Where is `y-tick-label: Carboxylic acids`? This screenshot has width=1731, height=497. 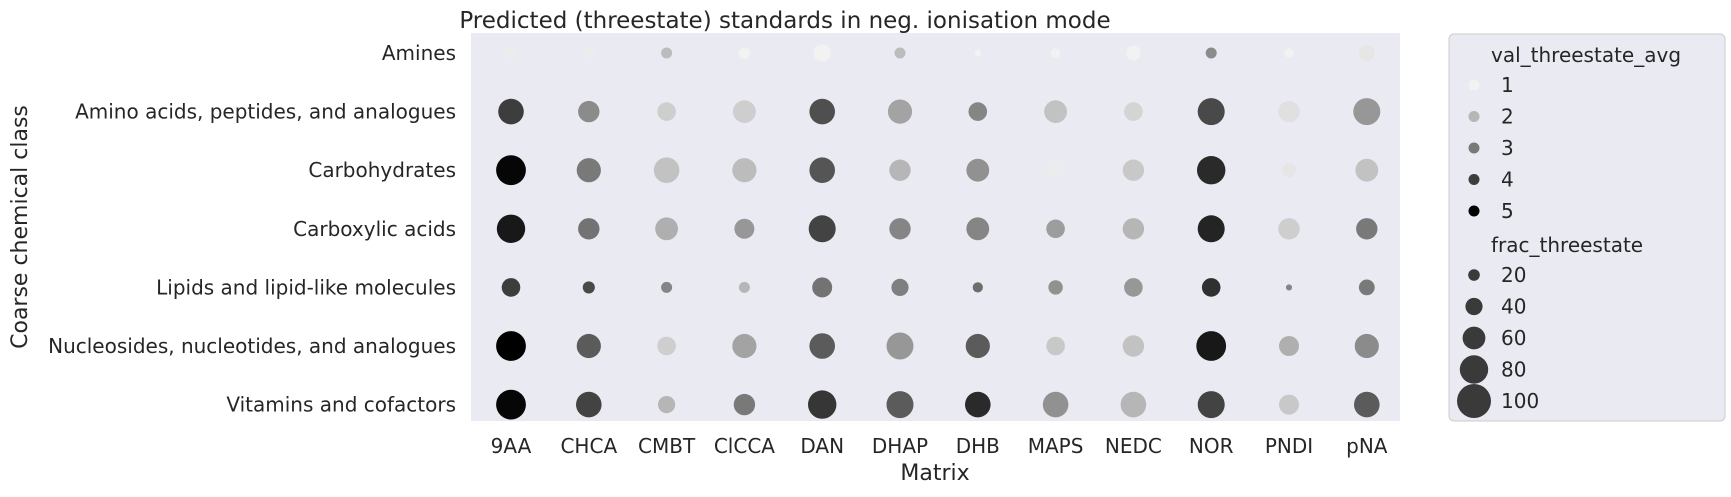 y-tick-label: Carboxylic acids is located at coordinates (374, 229).